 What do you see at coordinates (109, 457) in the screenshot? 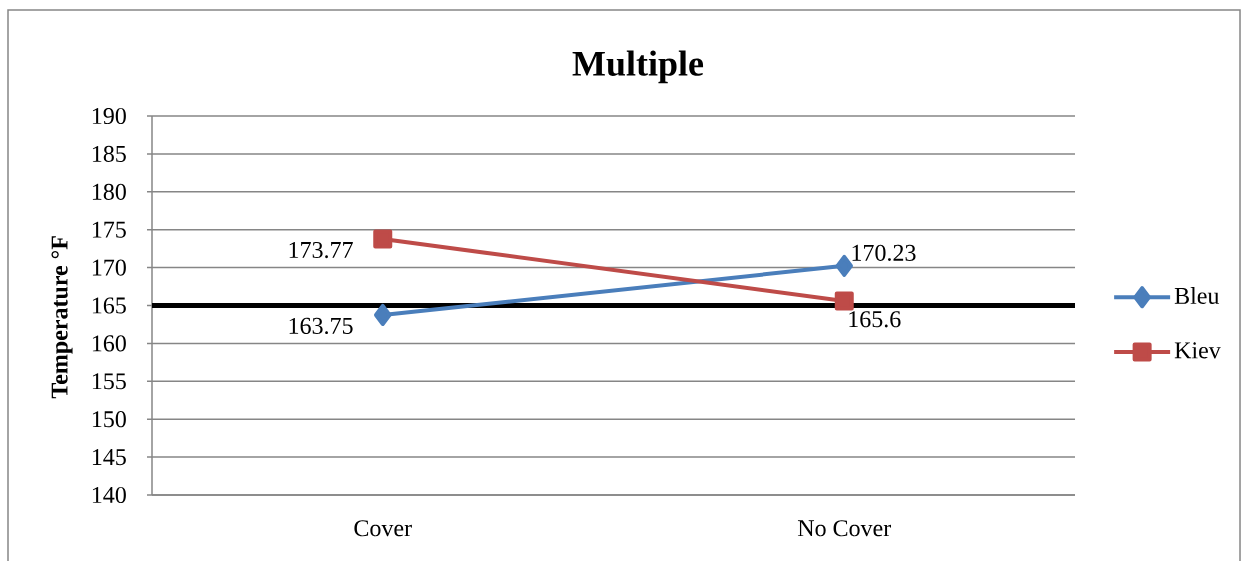
I see `y-tick-label: 145` at bounding box center [109, 457].